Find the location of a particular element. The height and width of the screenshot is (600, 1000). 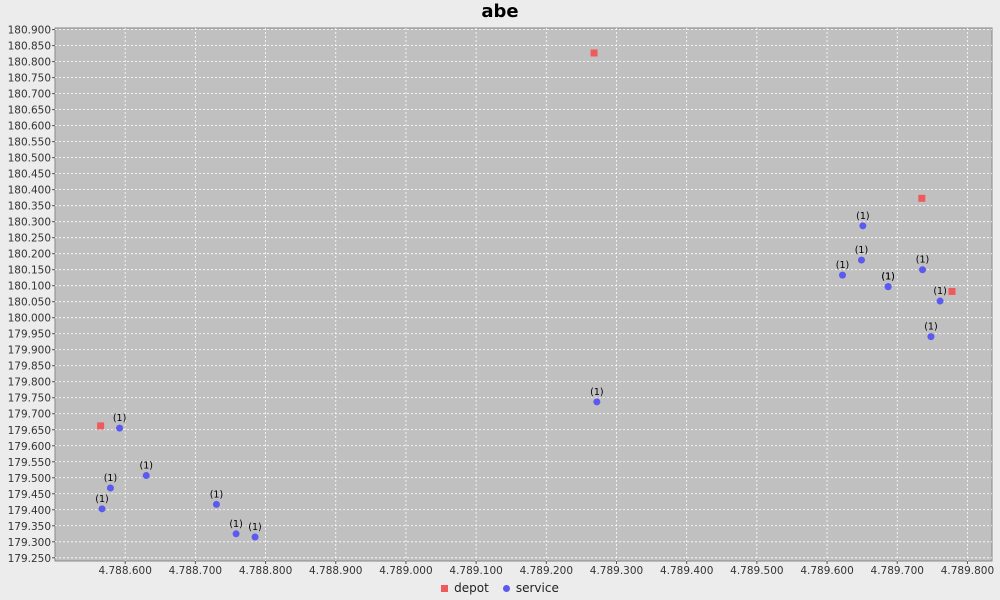

y-tick-label: 180.150 is located at coordinates (29, 271).